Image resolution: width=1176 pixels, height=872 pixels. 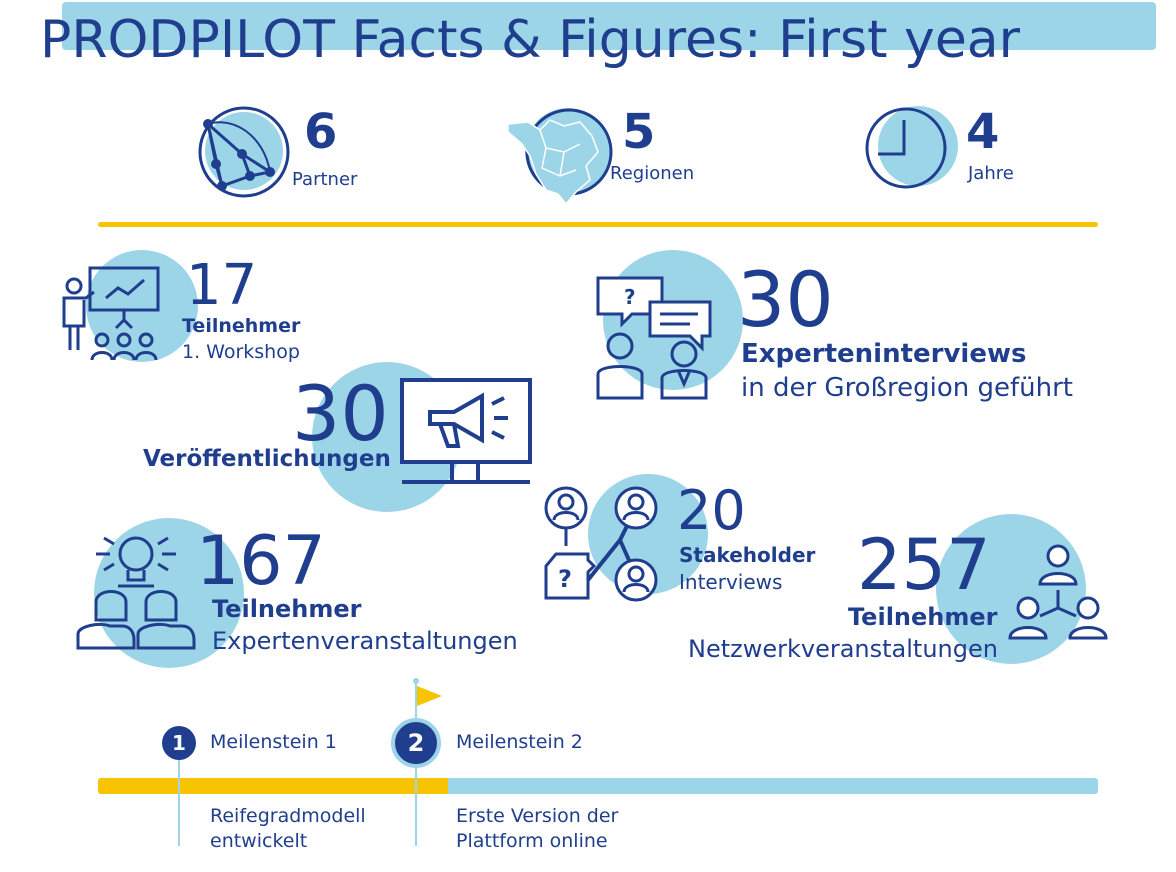 What do you see at coordinates (241, 326) in the screenshot?
I see `stat-workshop-label: Teilnehmer` at bounding box center [241, 326].